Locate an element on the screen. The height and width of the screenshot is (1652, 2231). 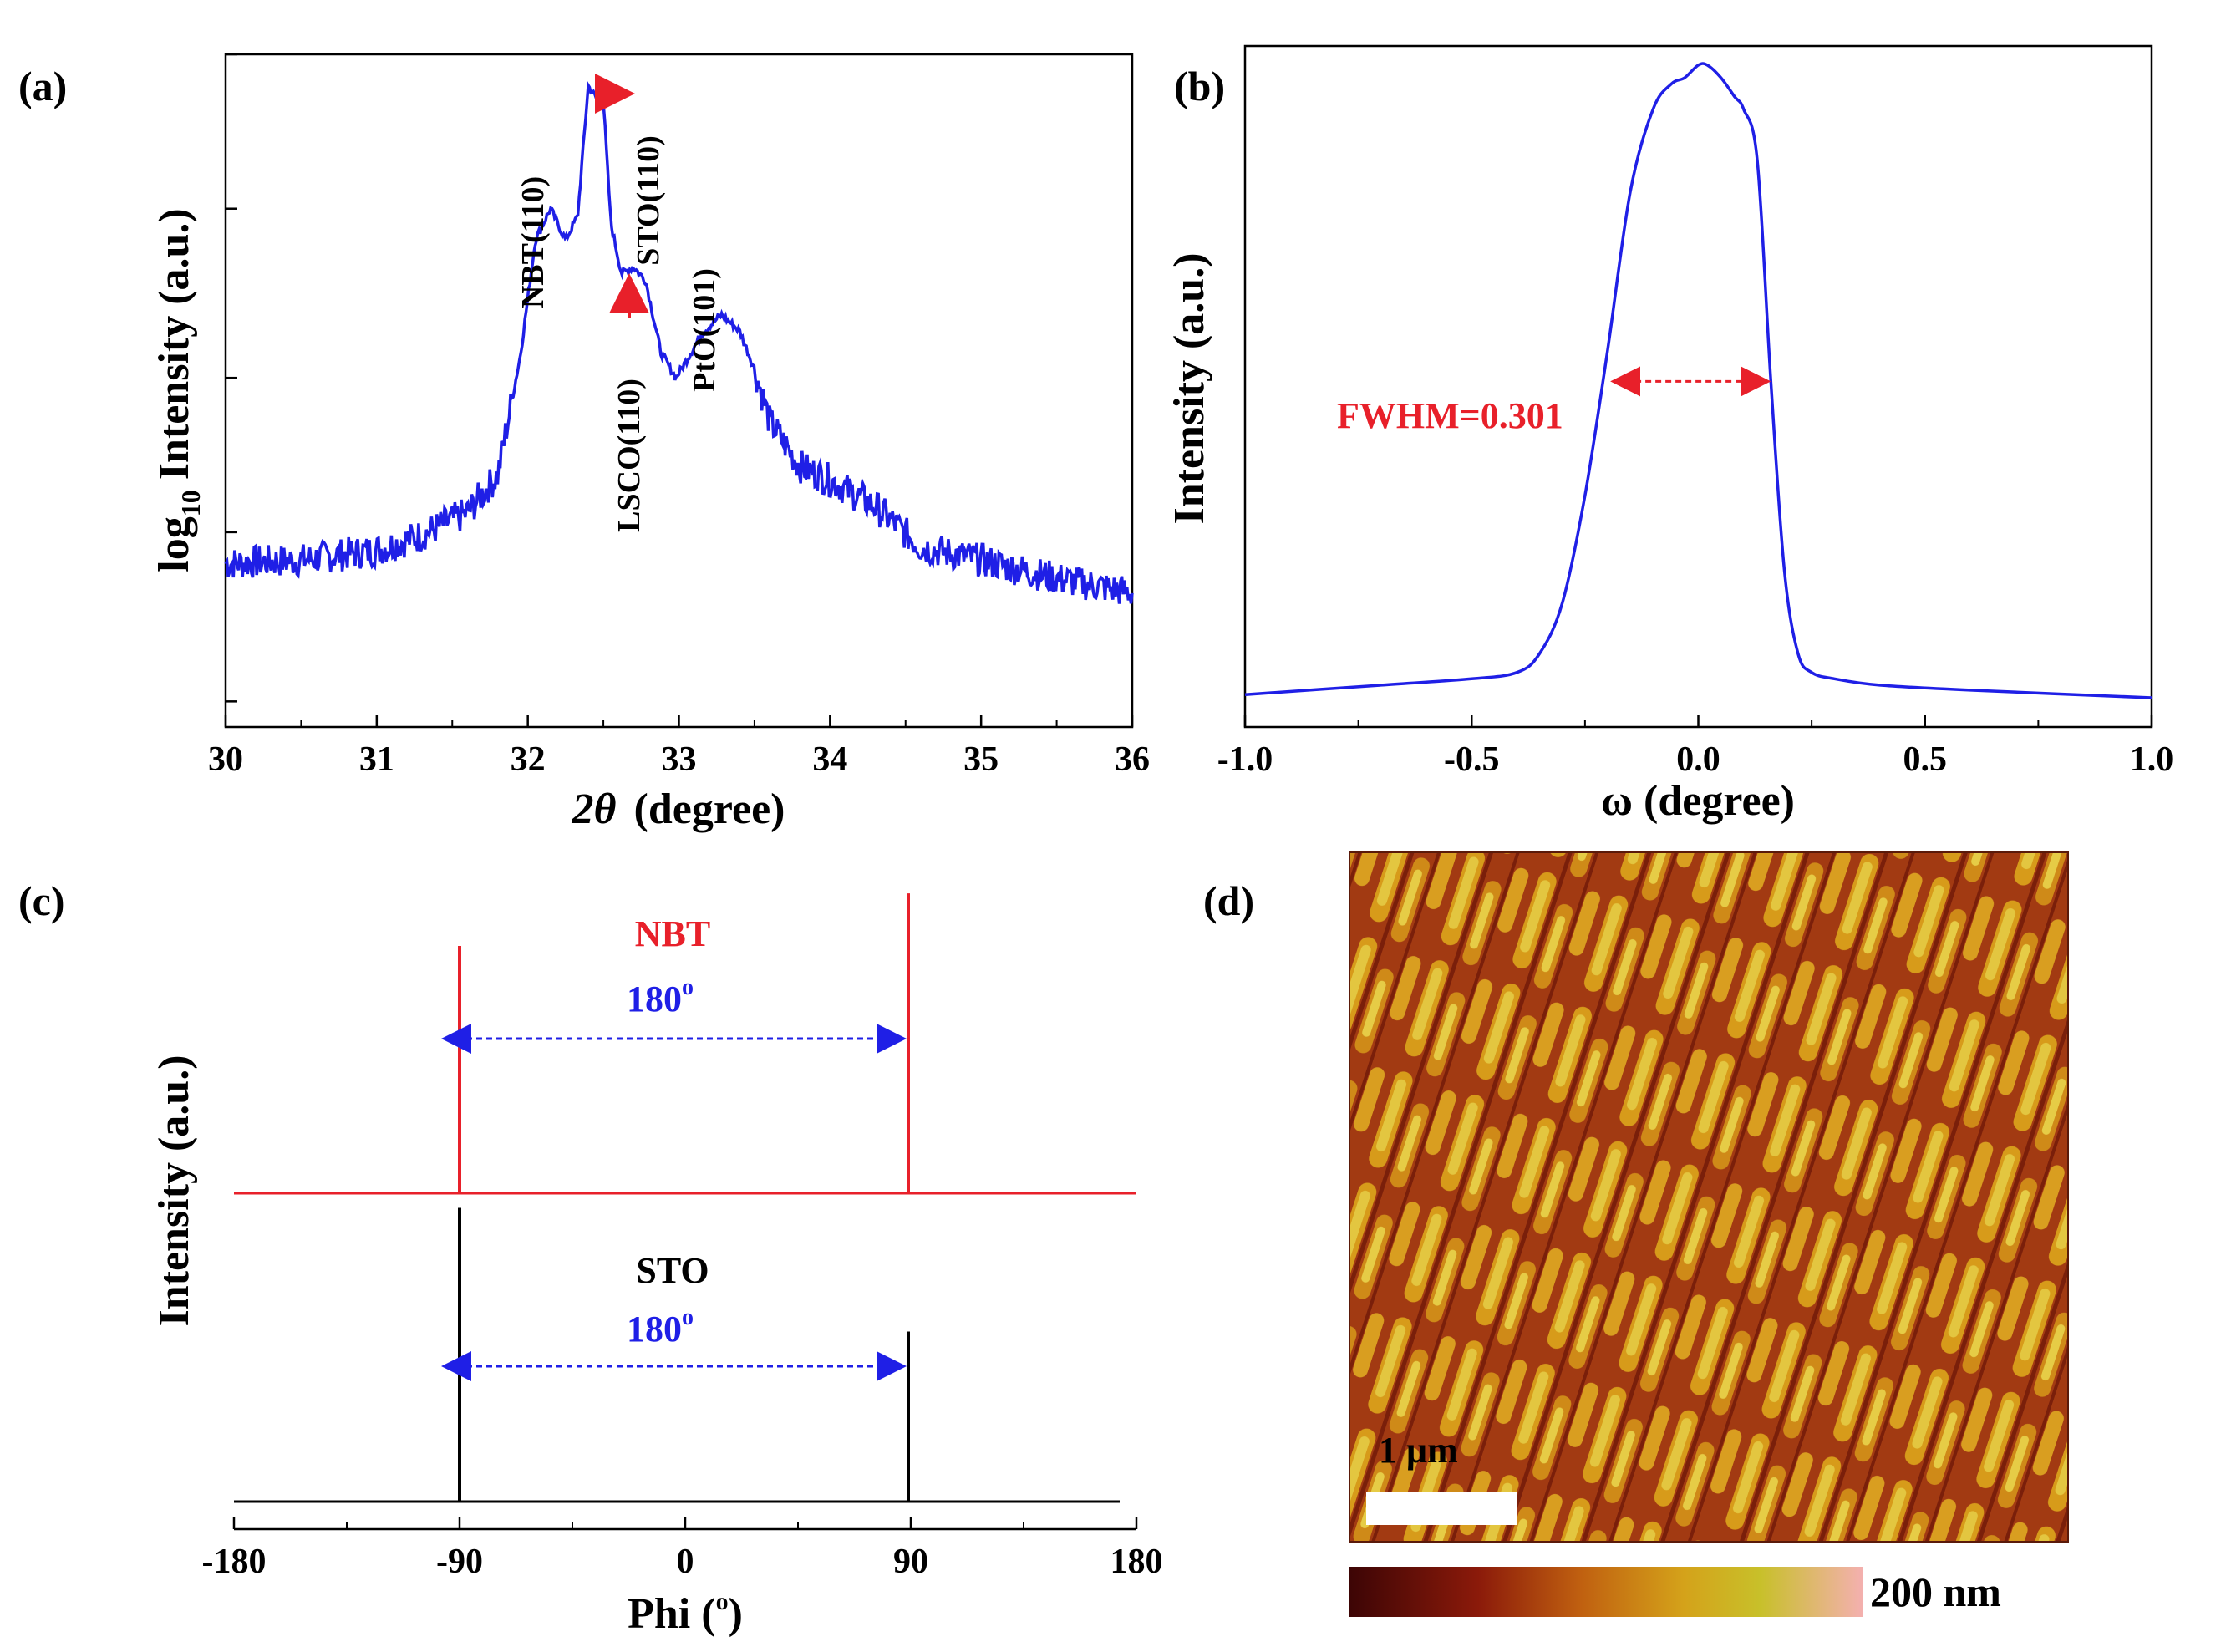
chart-c-ylabel: Intensity (a.u.) is located at coordinates (174, 1191).